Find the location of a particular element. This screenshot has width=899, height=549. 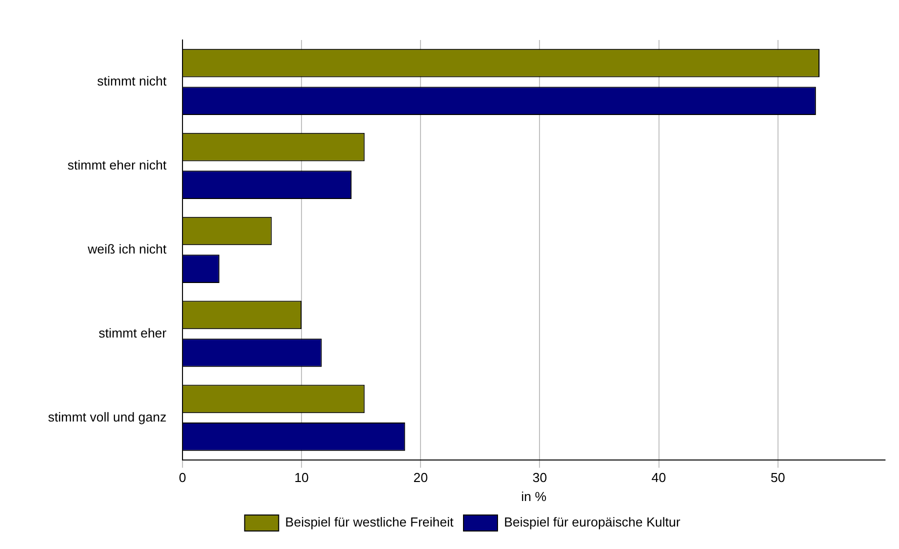

y-tick-label: stimmt eher nicht is located at coordinates (117, 165).